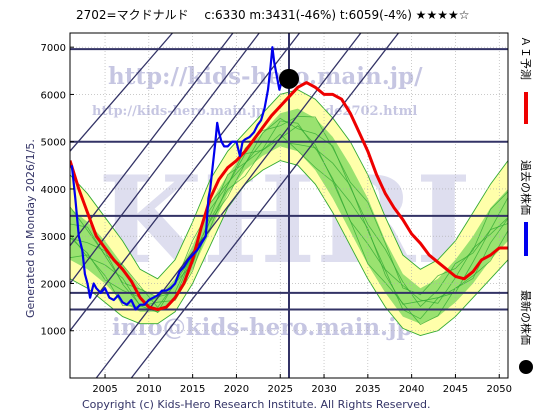 The width and height of the screenshot is (560, 420). I want to click on legend-ai-label: ＡＩ予測, so click(526, 58).